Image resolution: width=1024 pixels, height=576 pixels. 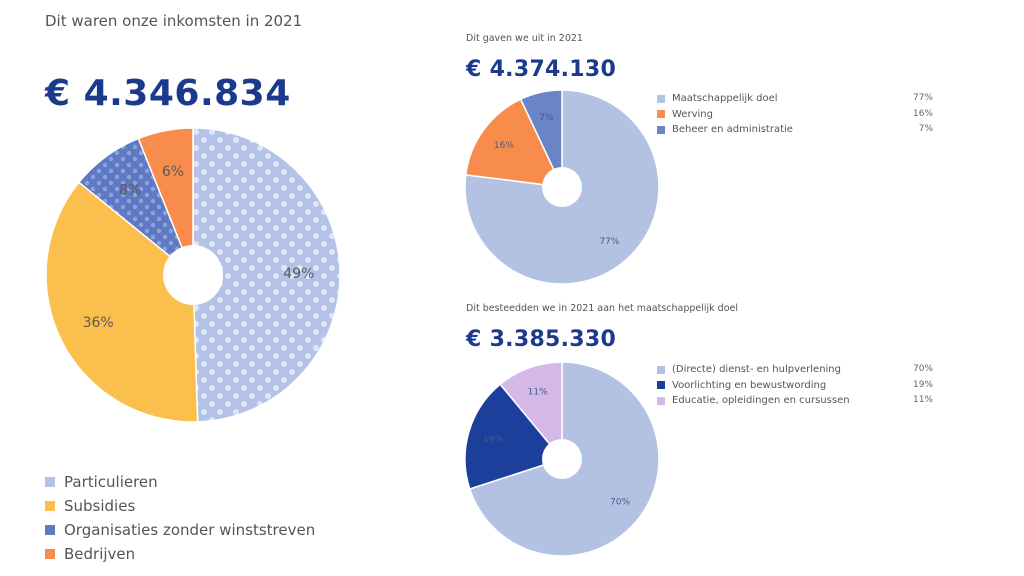 What do you see at coordinates (922, 98) in the screenshot?
I see `legend-percentage: 77%` at bounding box center [922, 98].